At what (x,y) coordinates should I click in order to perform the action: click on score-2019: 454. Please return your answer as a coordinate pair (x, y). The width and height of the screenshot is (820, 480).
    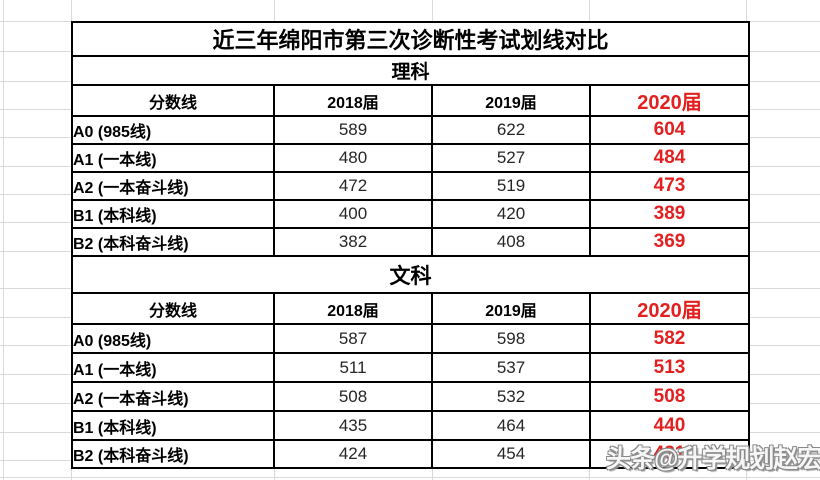
    Looking at the image, I should click on (511, 454).